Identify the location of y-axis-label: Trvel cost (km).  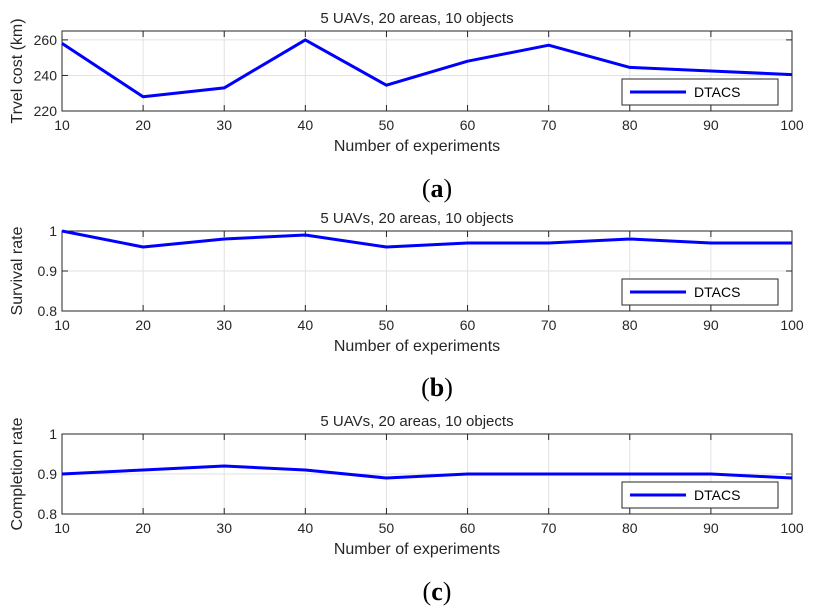
(17, 70).